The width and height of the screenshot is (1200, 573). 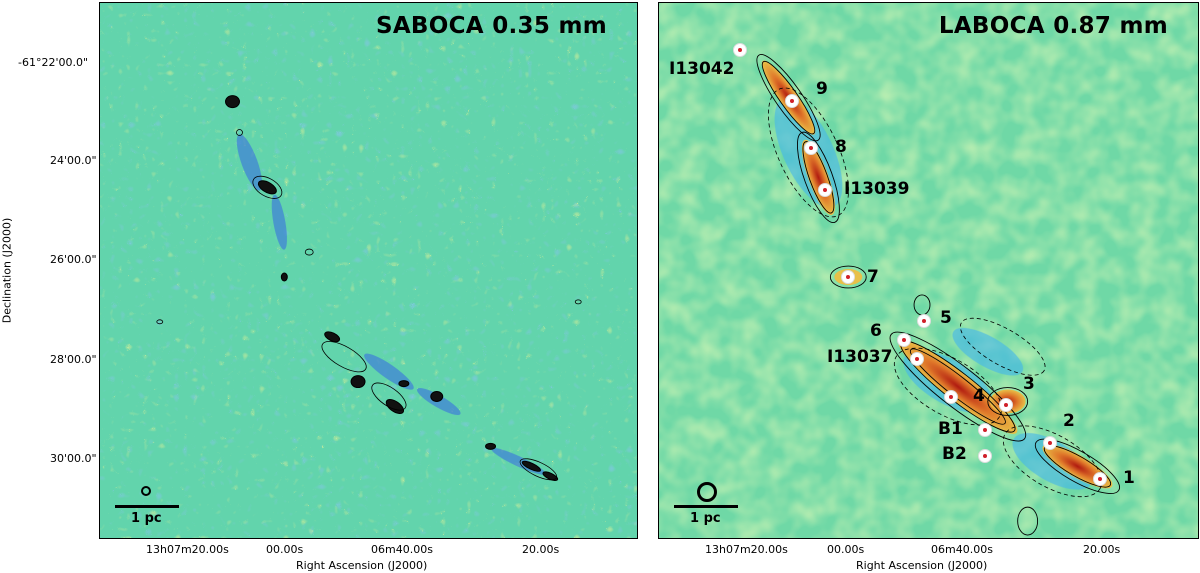 I want to click on source-label-6: 6, so click(x=876, y=331).